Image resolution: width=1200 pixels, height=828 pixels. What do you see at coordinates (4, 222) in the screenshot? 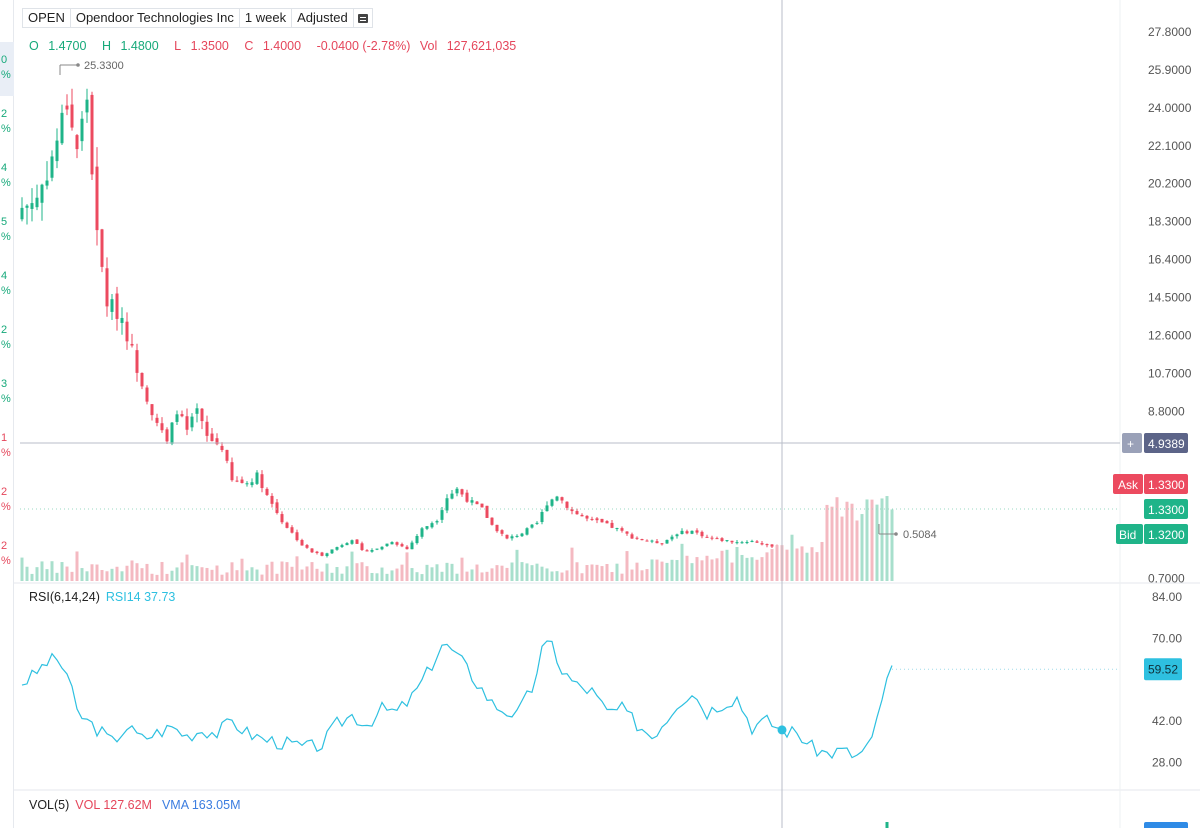
I see `watchlist-label: 5` at bounding box center [4, 222].